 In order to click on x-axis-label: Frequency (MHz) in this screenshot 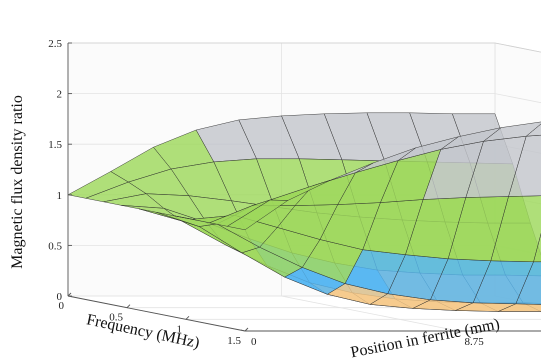, I will do `click(143, 331)`.